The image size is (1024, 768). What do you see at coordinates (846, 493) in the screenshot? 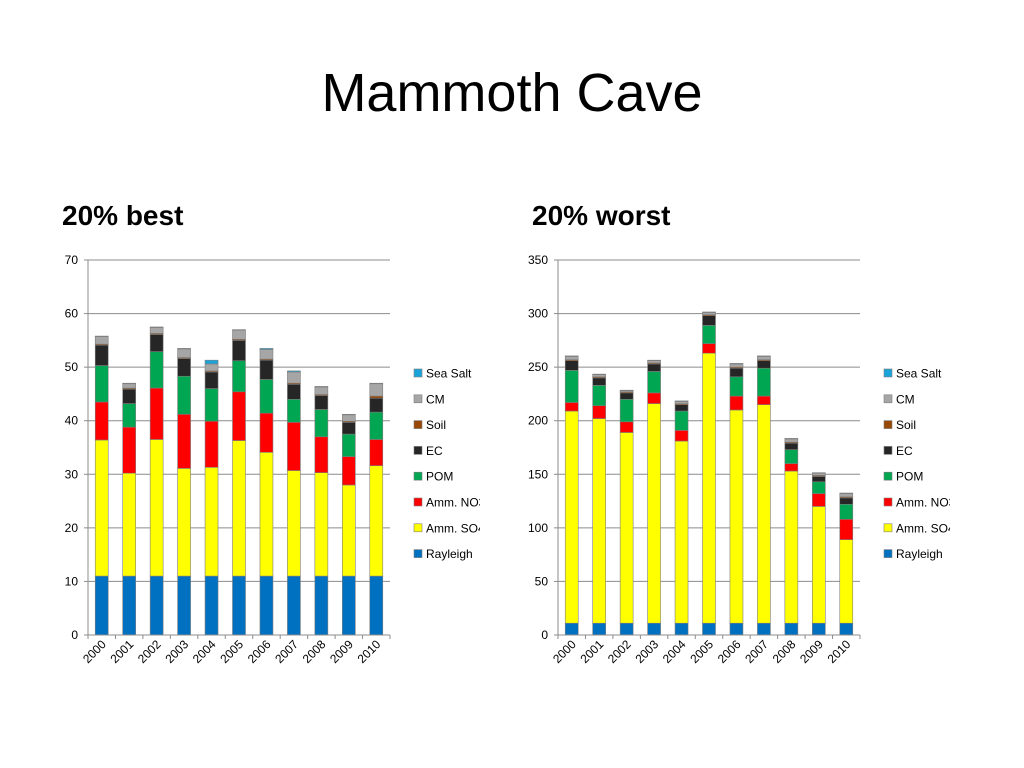
I see `bar-segment-sea-salt-2010` at bounding box center [846, 493].